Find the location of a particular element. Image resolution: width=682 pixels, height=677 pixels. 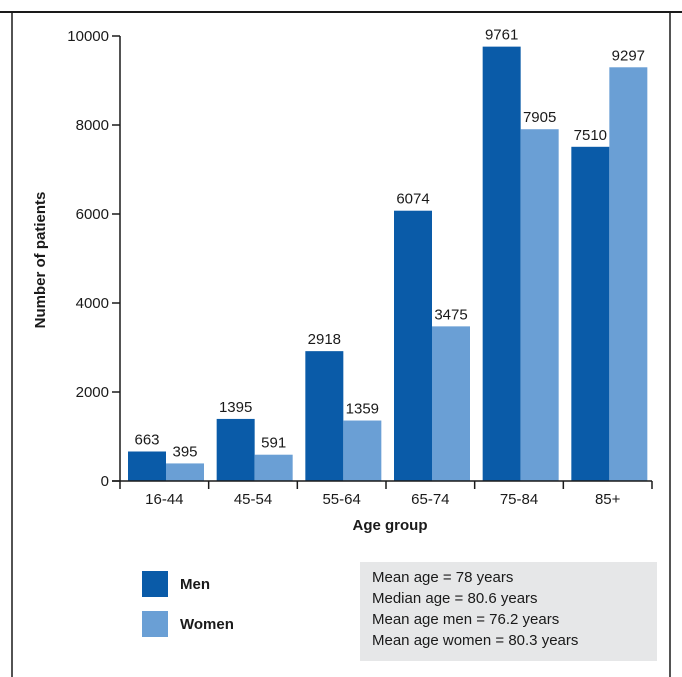

x-ticks-group: 16-44 45-54 55-64 65-74 75-84 85+ is located at coordinates (386, 494).